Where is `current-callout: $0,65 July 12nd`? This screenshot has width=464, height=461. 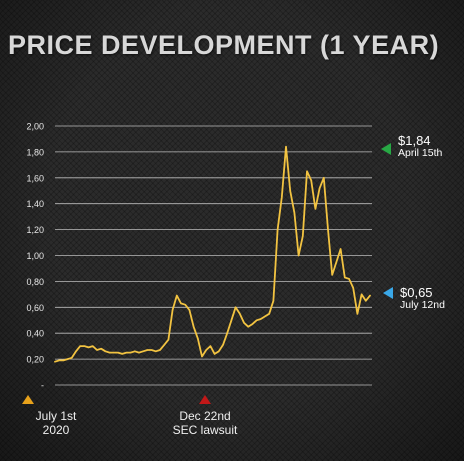 current-callout: $0,65 July 12nd is located at coordinates (422, 298).